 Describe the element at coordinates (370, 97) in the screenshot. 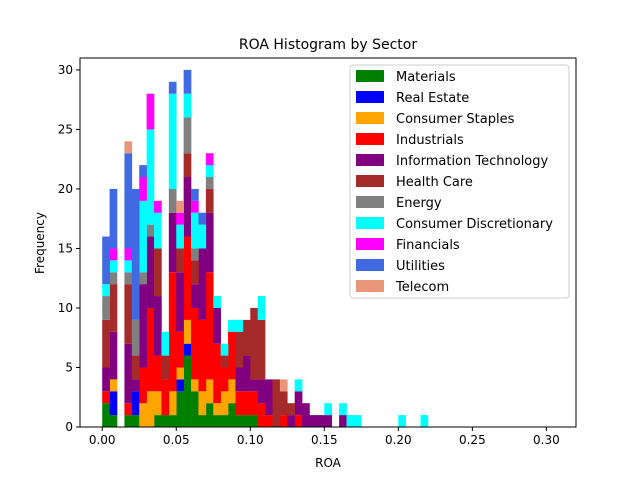

I see `legend-swatch-real-estate` at that location.